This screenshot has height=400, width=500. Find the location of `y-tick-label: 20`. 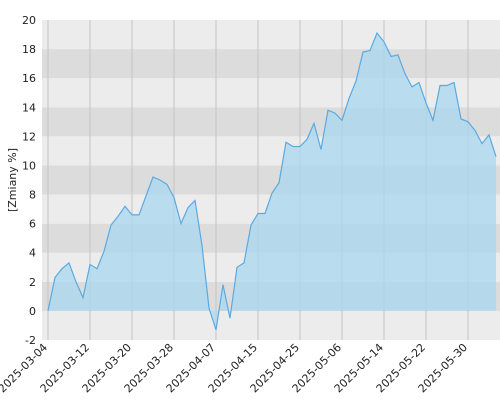

y-tick-label: 20 is located at coordinates (29, 20).